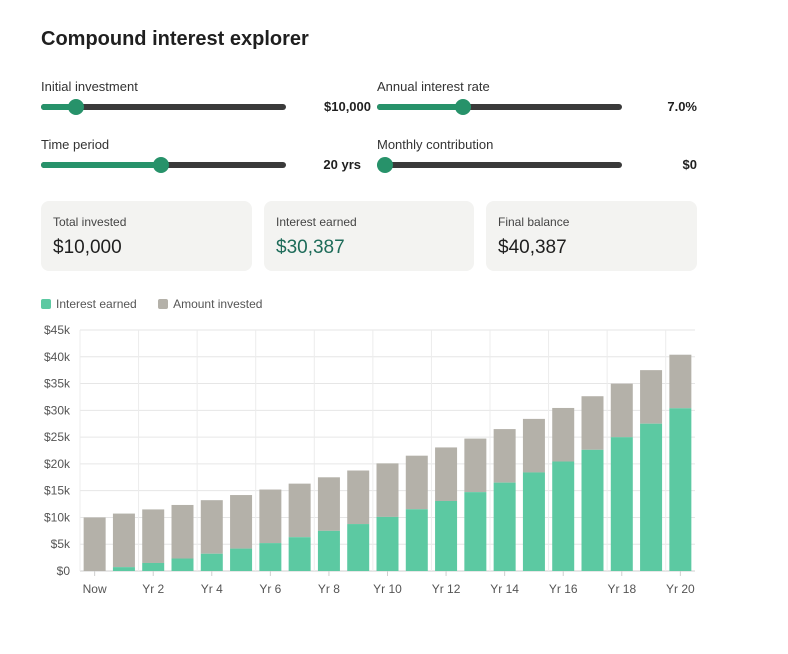  Describe the element at coordinates (329, 589) in the screenshot. I see `x-tick-label: Yr 8` at that location.